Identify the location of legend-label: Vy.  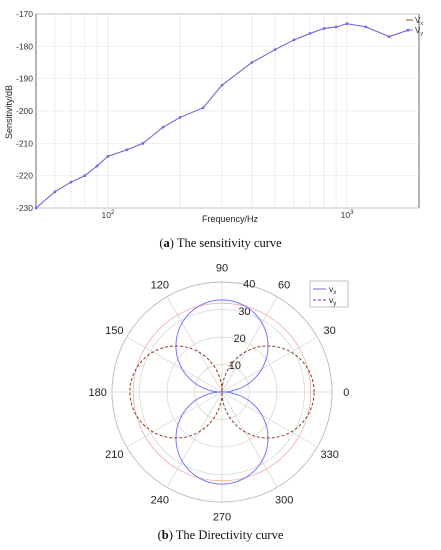
(419, 31).